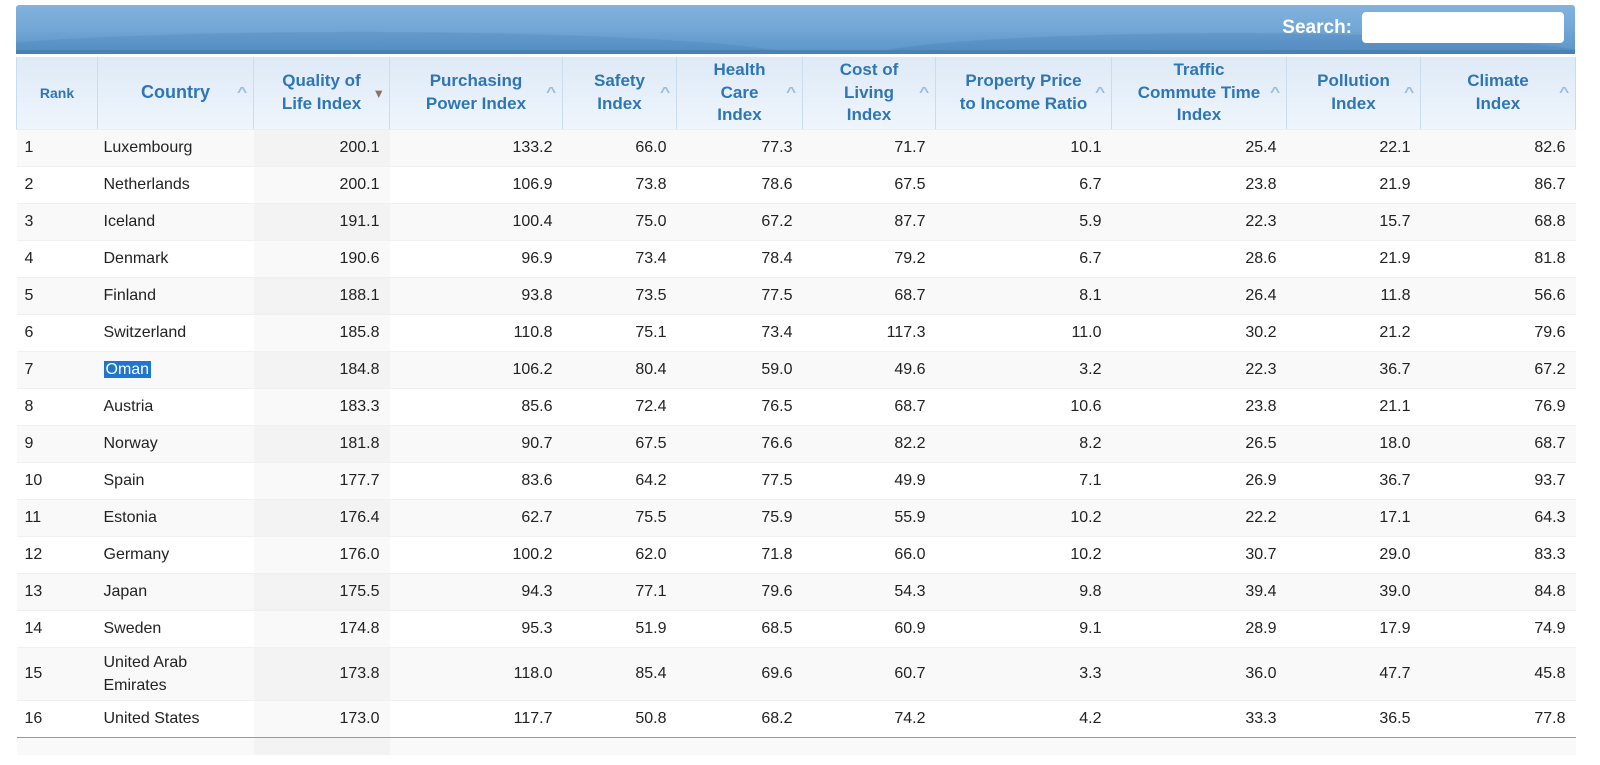  What do you see at coordinates (619, 629) in the screenshot?
I see `value-cell-safety-index: 51.9` at bounding box center [619, 629].